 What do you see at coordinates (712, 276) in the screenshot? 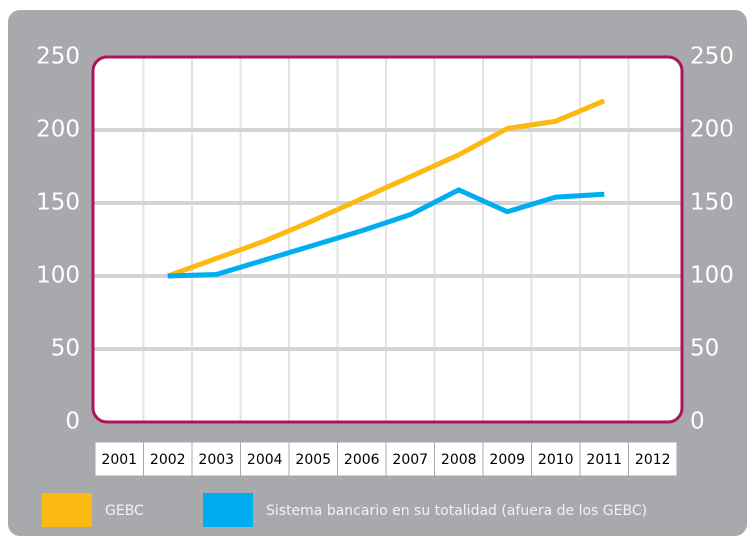
I see `y2-tick-label: 100` at bounding box center [712, 276].